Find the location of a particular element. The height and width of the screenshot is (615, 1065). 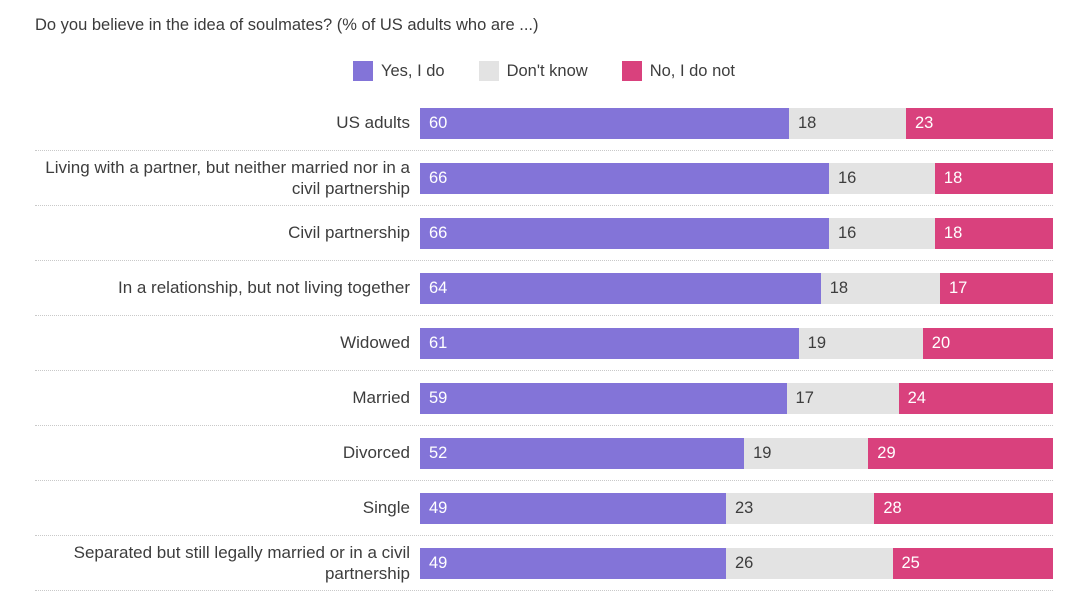

legend-label-no: No, I do not is located at coordinates (692, 70).